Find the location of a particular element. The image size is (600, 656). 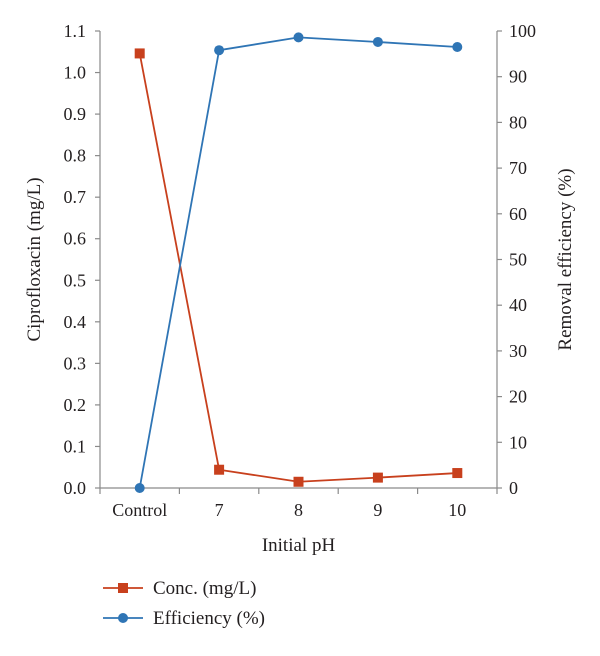

y-left-tick-label: 0.6 is located at coordinates (75, 239).